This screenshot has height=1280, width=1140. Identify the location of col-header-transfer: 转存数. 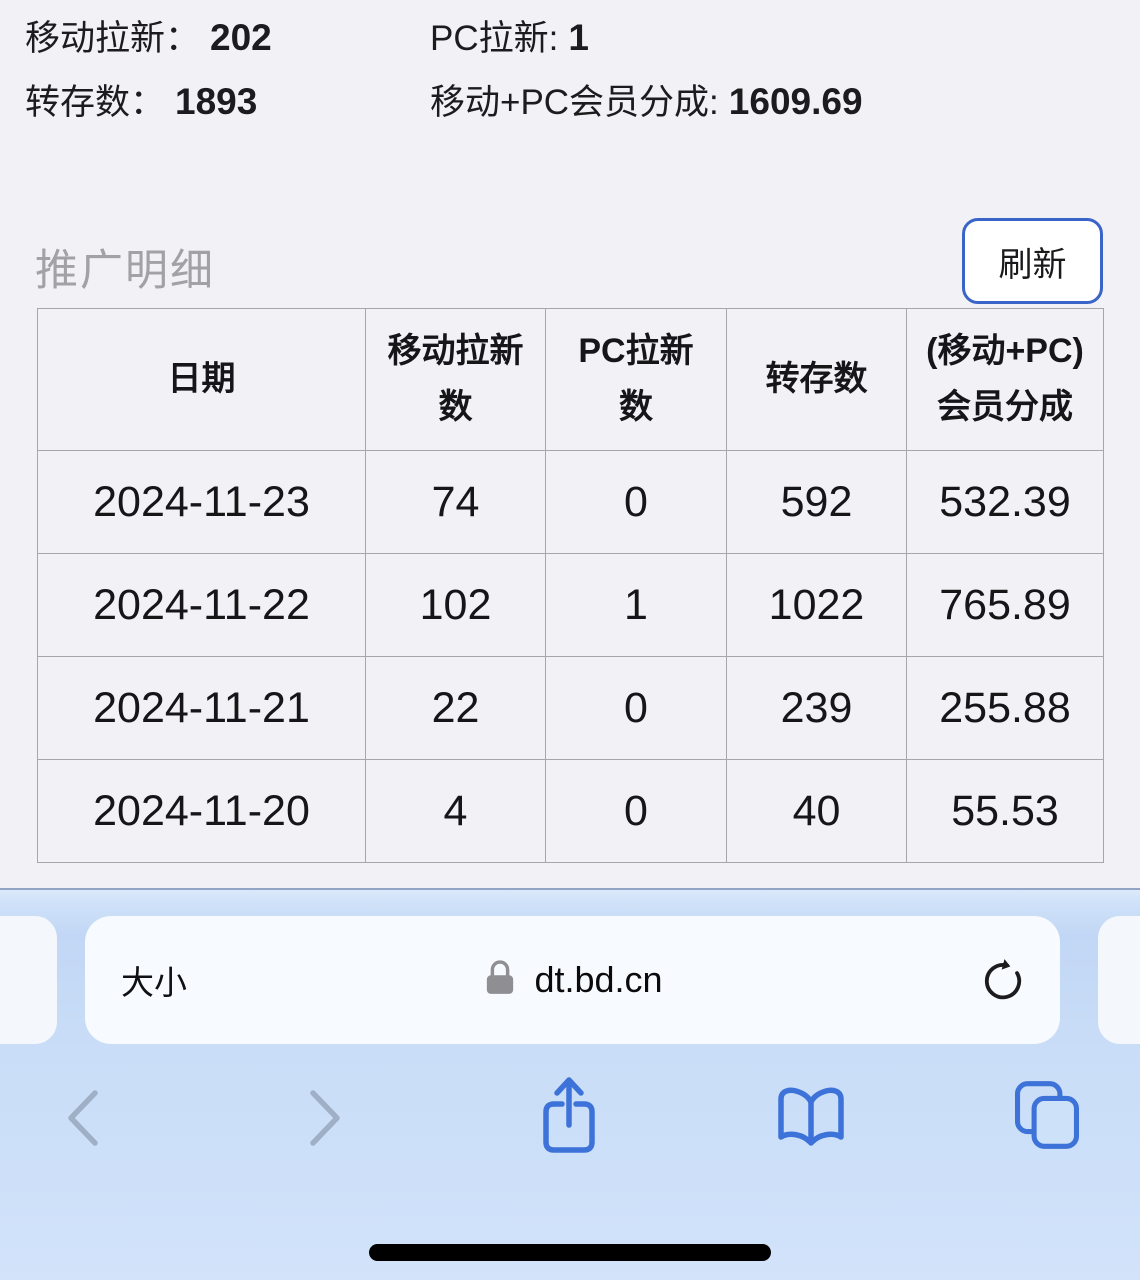
(816, 379).